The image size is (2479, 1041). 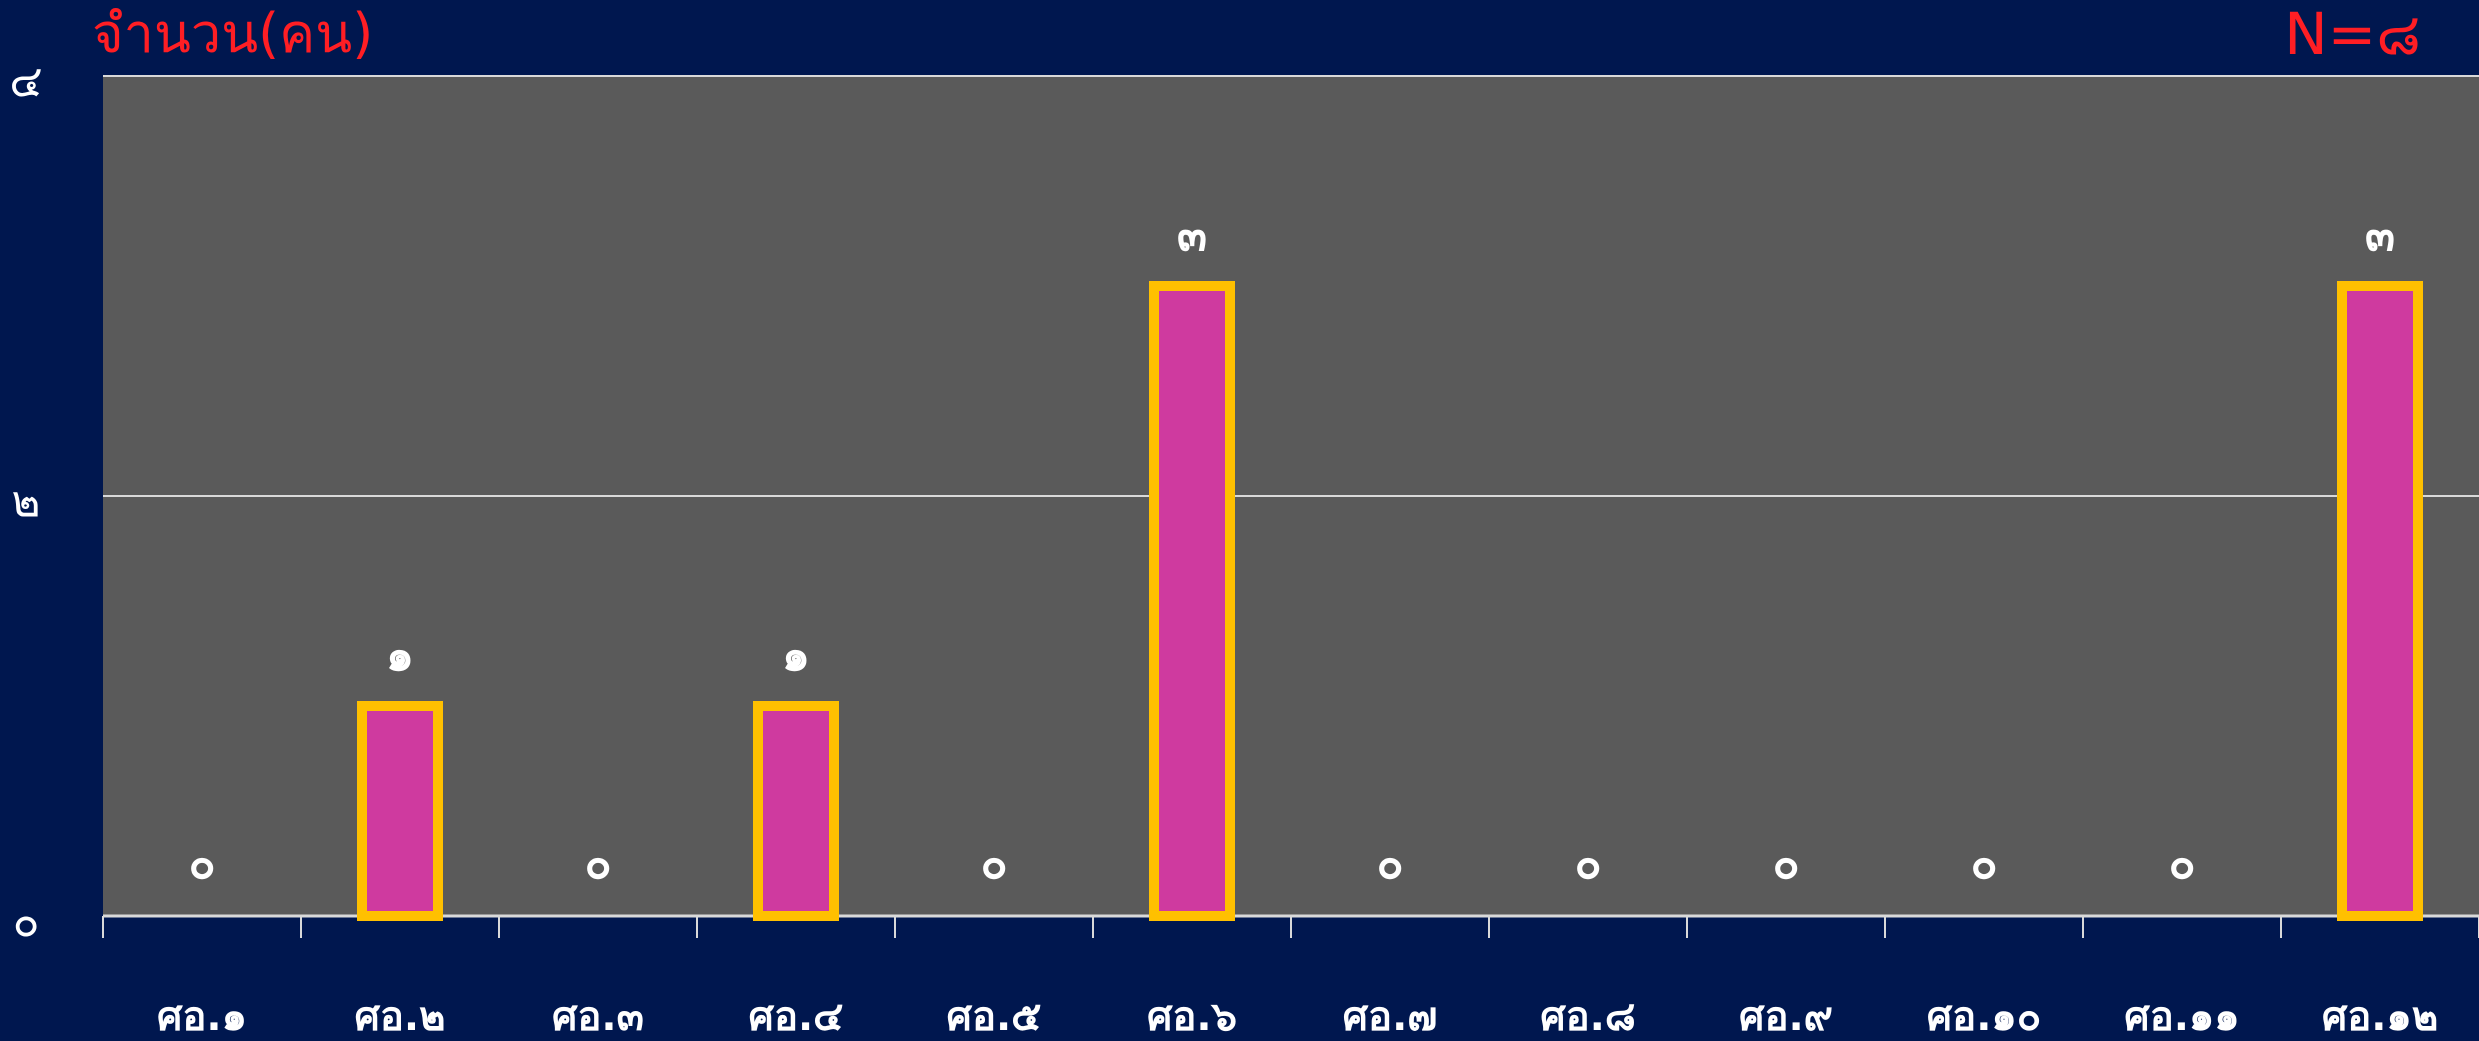 I want to click on sample-size-label: N=๘, so click(x=2352, y=34).